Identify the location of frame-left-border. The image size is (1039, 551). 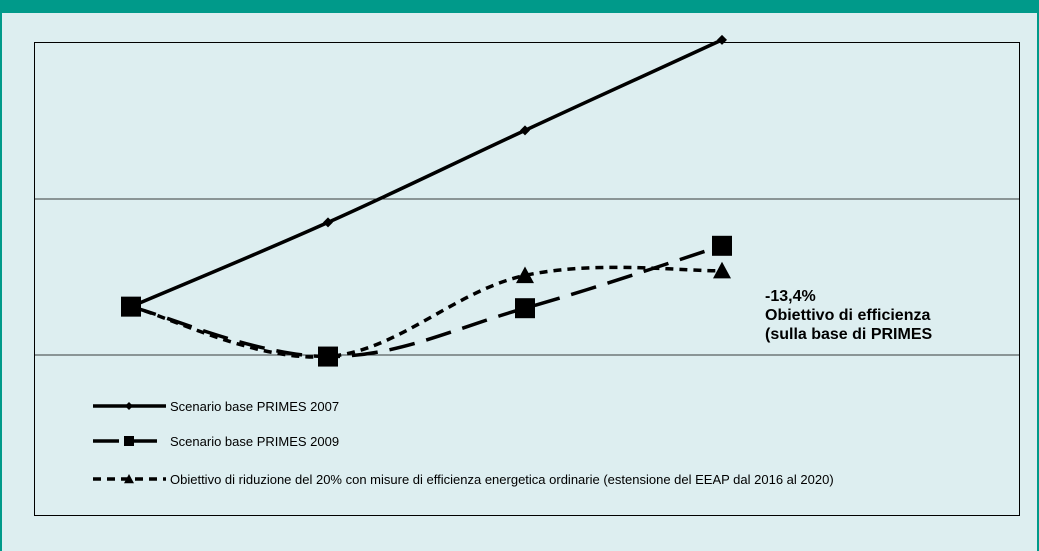
(1, 282).